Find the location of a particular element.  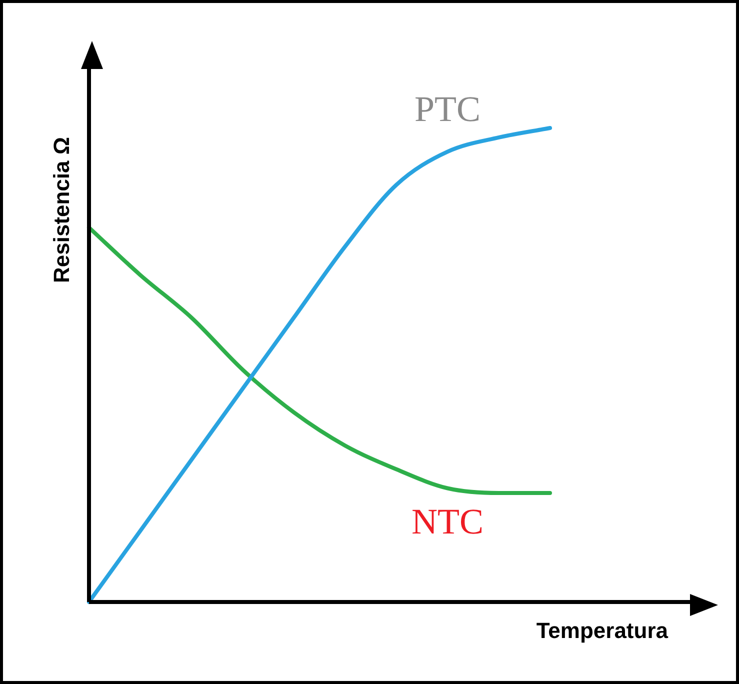

series-label: NTC is located at coordinates (448, 522).